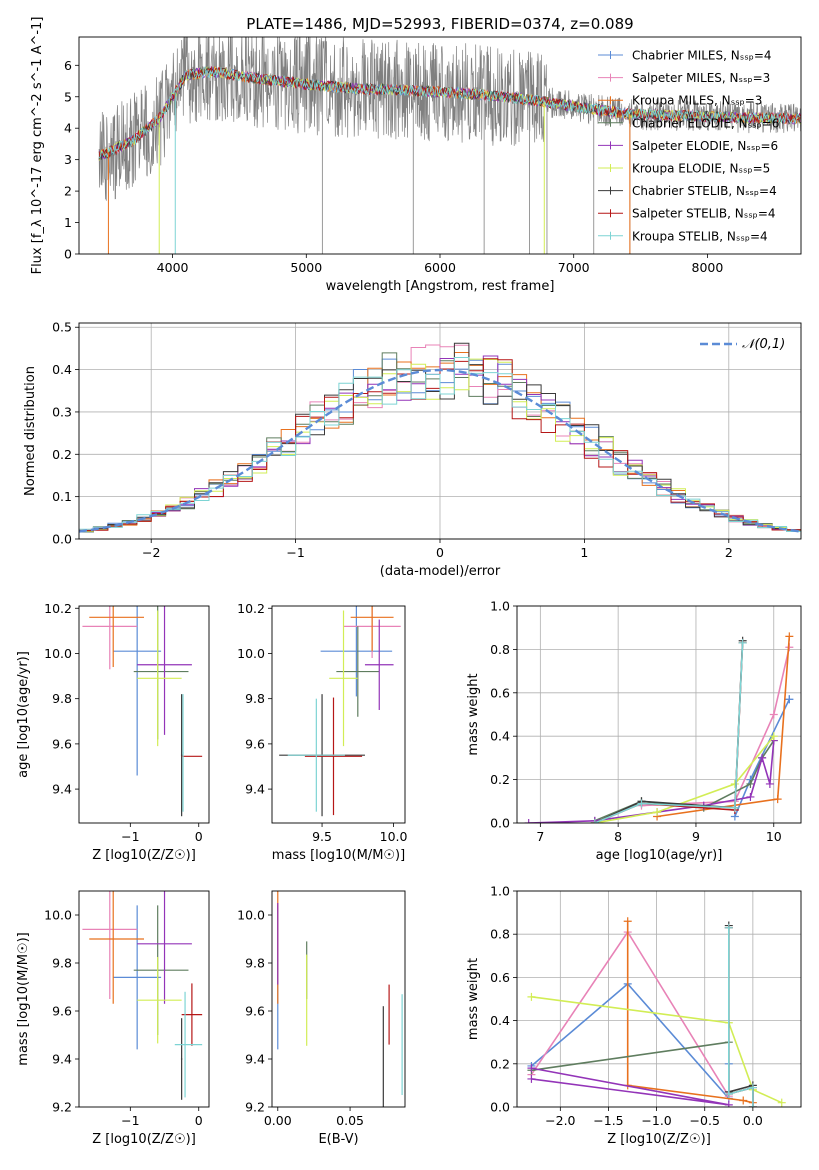 This screenshot has width=819, height=1170. I want to click on y-tick-label: 5, so click(68, 96).